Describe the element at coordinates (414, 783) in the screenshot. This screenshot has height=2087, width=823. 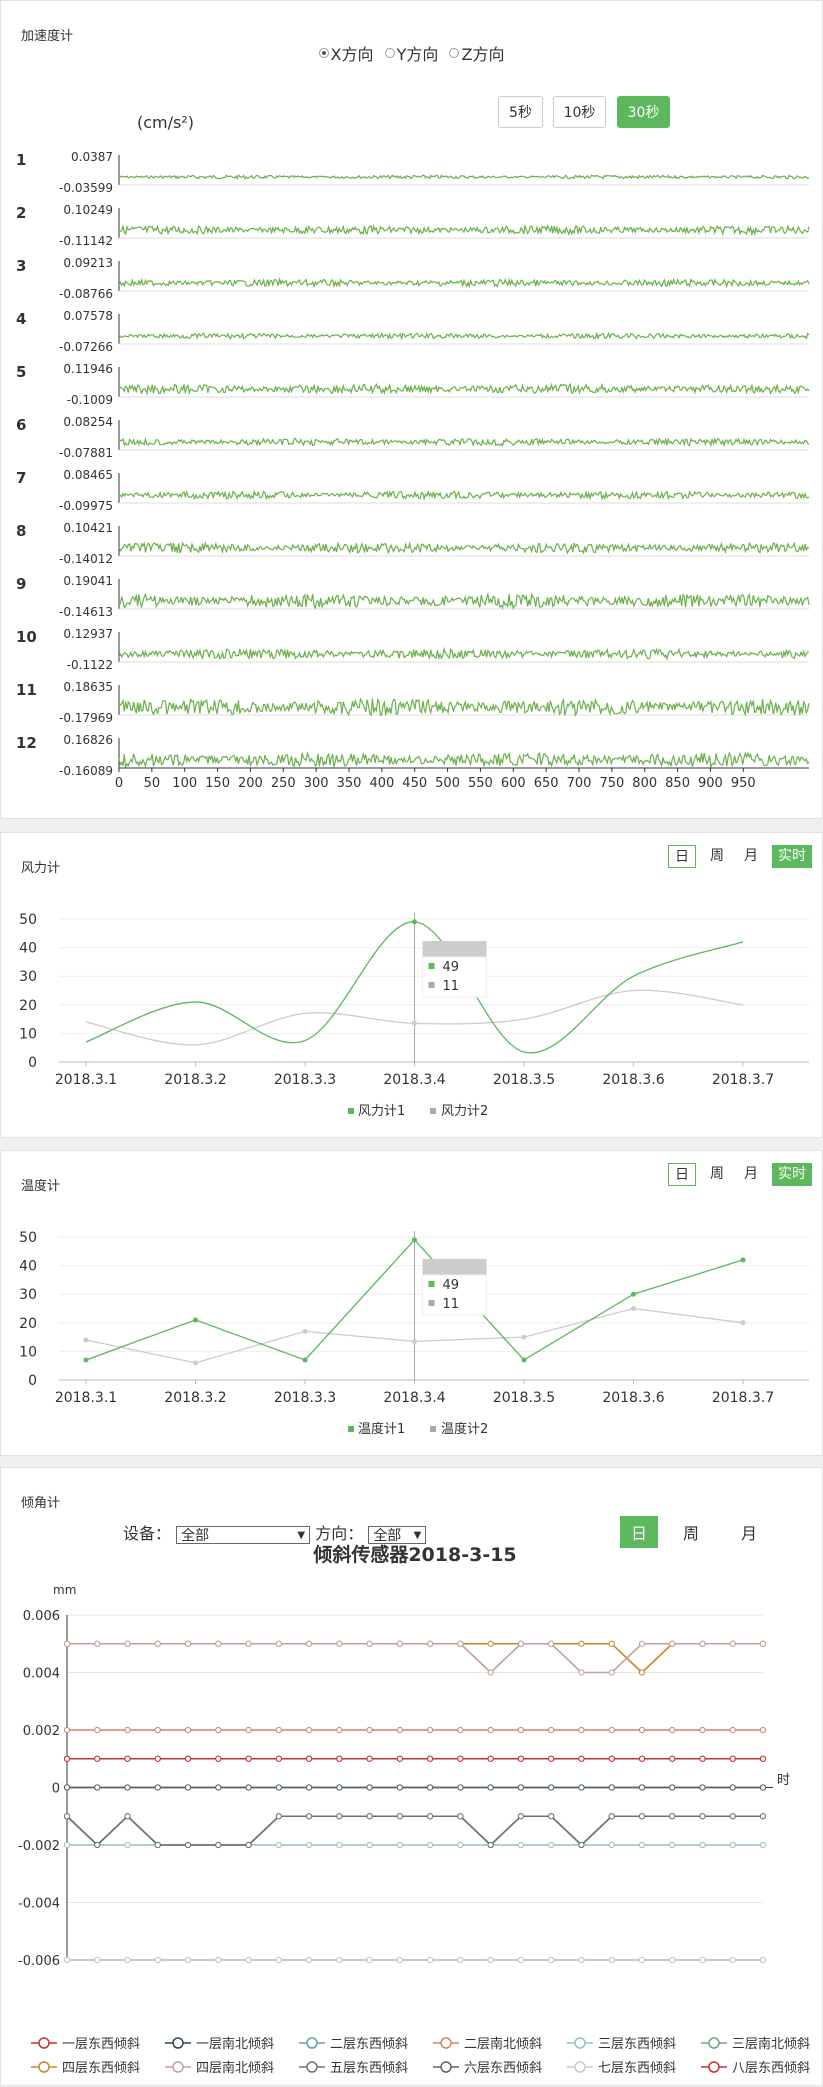
I see `time-tick-label: 450` at that location.